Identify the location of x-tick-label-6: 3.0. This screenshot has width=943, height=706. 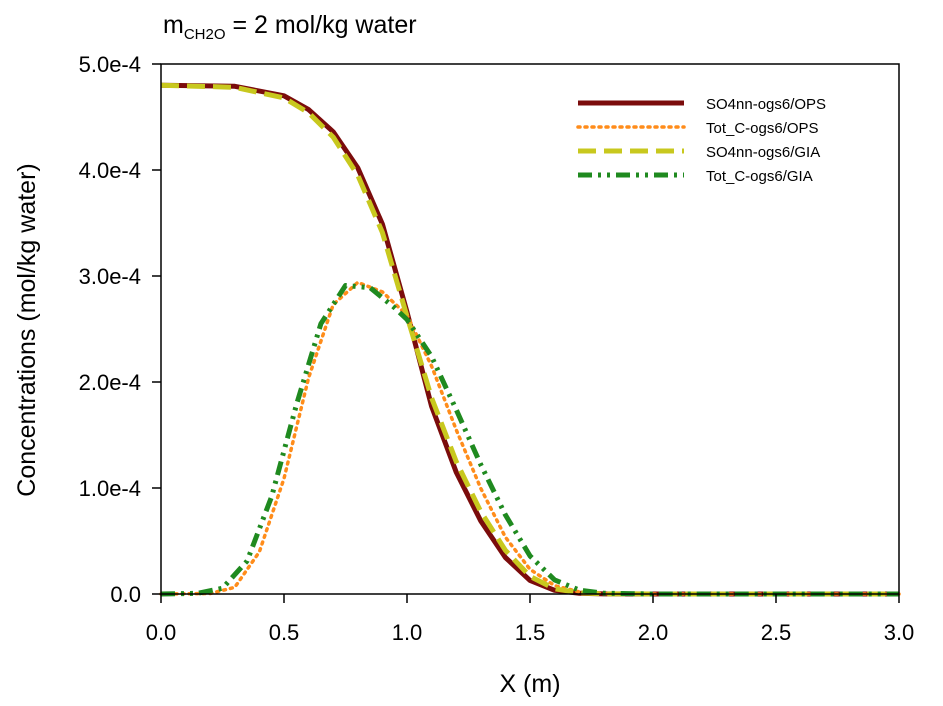
(899, 632).